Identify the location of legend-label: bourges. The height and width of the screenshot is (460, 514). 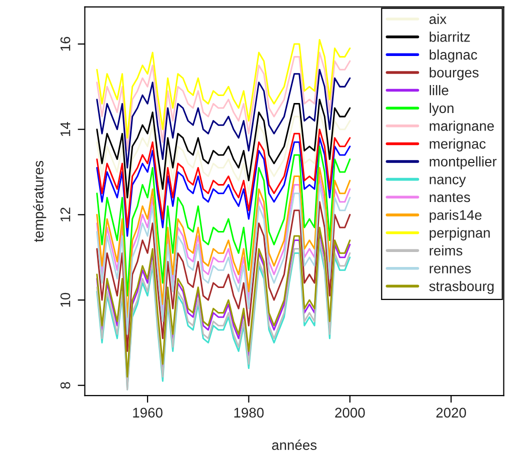
(454, 73).